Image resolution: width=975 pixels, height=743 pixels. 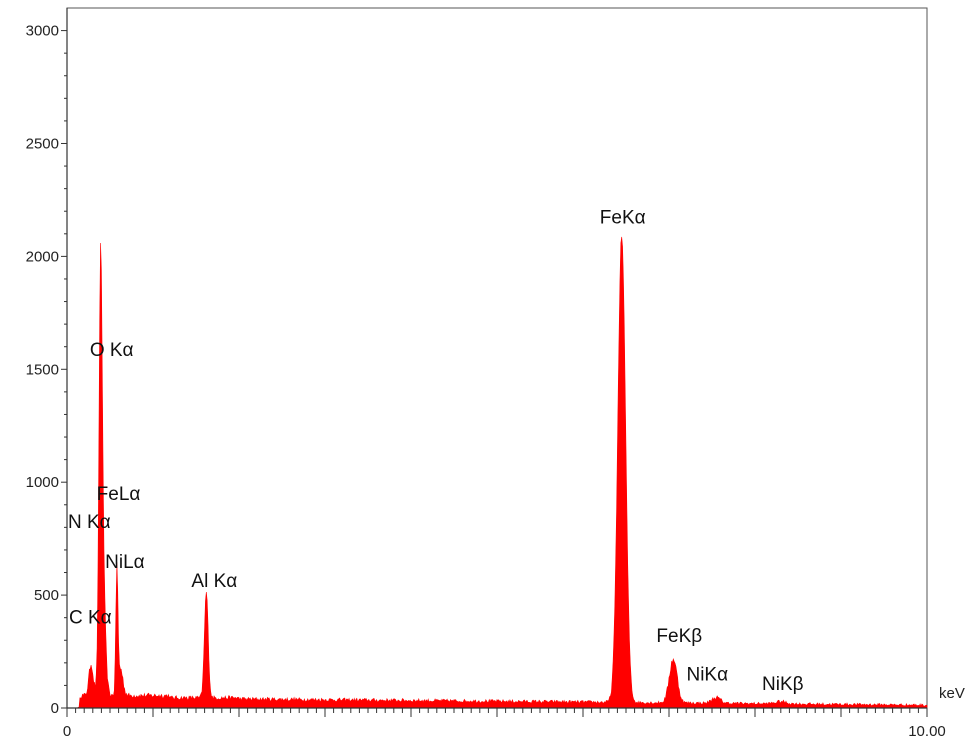 What do you see at coordinates (42, 143) in the screenshot?
I see `y-tick-label: 2500` at bounding box center [42, 143].